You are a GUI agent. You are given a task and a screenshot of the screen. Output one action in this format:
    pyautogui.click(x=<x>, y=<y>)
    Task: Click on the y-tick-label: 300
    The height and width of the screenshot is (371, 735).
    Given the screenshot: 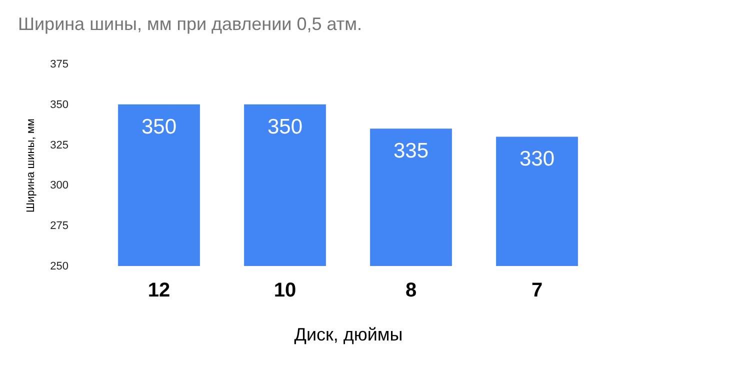 What is the action you would take?
    pyautogui.click(x=59, y=186)
    